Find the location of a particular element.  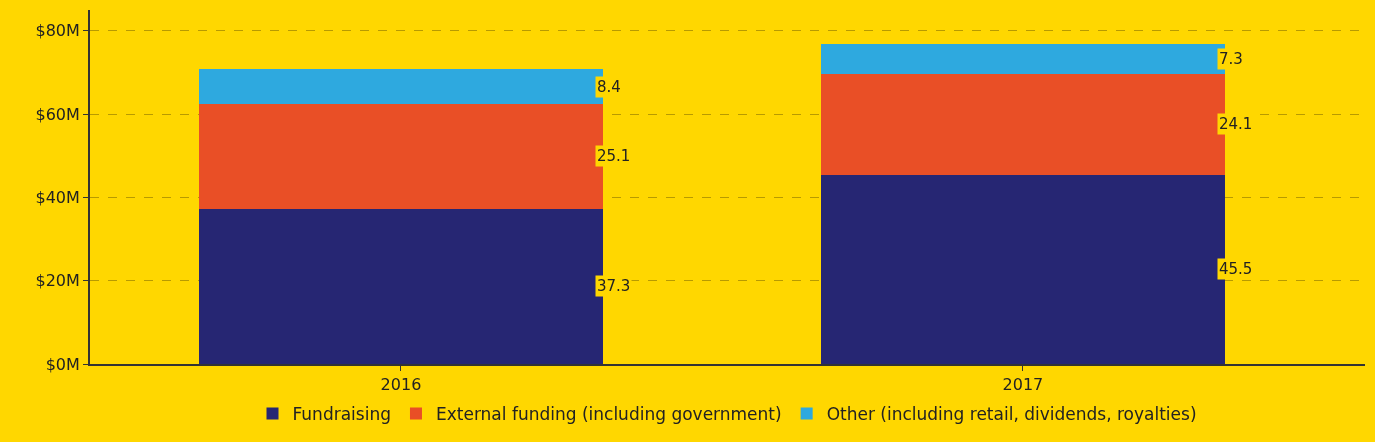

y-tick-label: $40M is located at coordinates (57, 198).